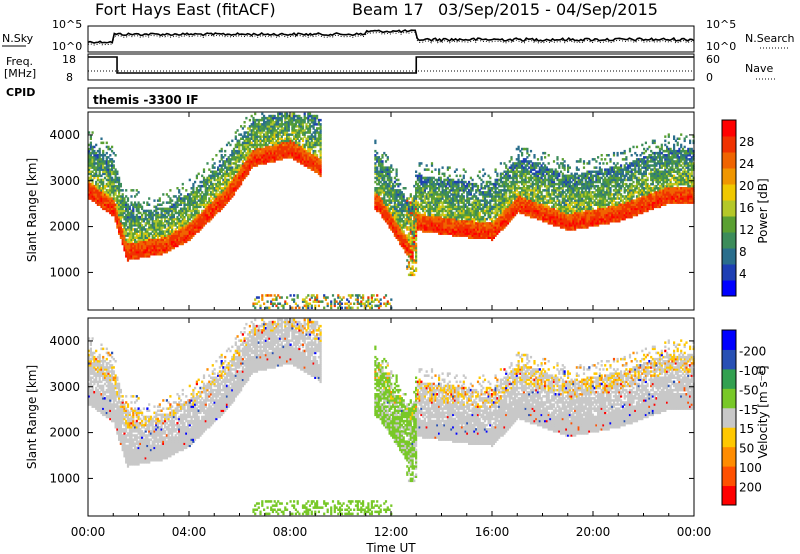 The image size is (800, 554). I want to click on nsearch-label: N.Search, so click(770, 38).